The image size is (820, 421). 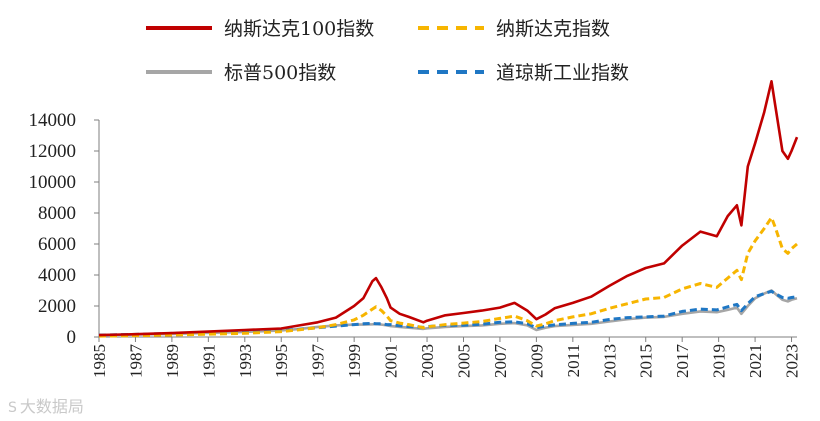 What do you see at coordinates (299, 29) in the screenshot?
I see `legend-label-nasdaq100: 纳斯达克100指数` at bounding box center [299, 29].